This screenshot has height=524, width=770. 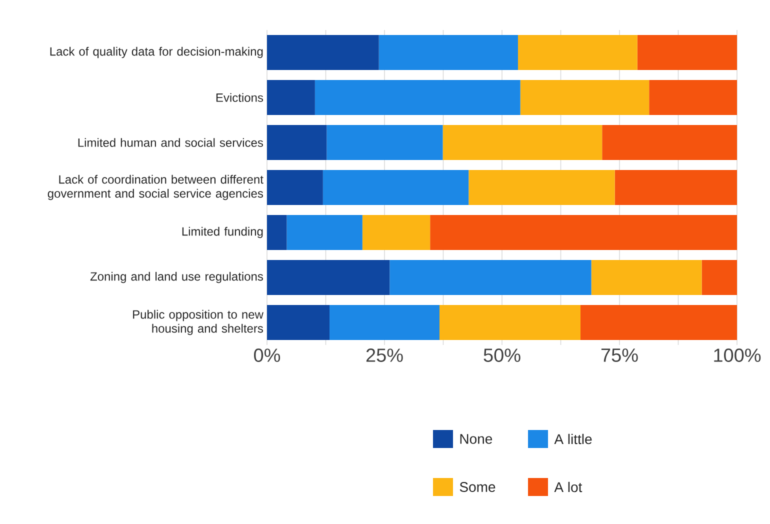 What do you see at coordinates (176, 278) in the screenshot?
I see `y-tick-label: Zoning and land use regulations` at bounding box center [176, 278].